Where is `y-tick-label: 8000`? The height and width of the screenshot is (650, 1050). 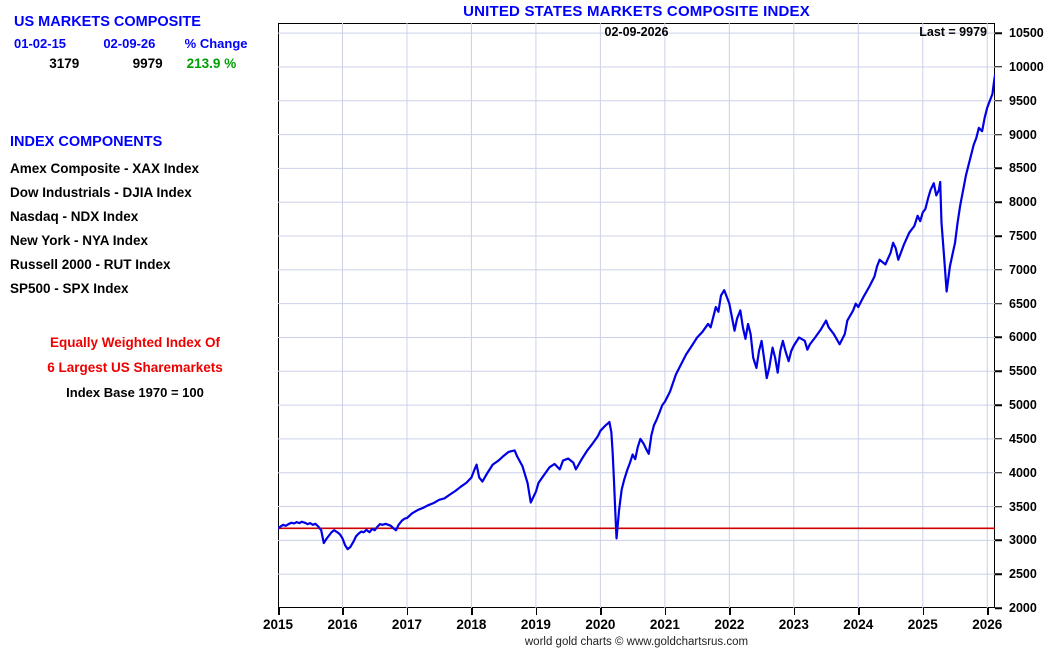
y-tick-label: 8000 is located at coordinates (1023, 202).